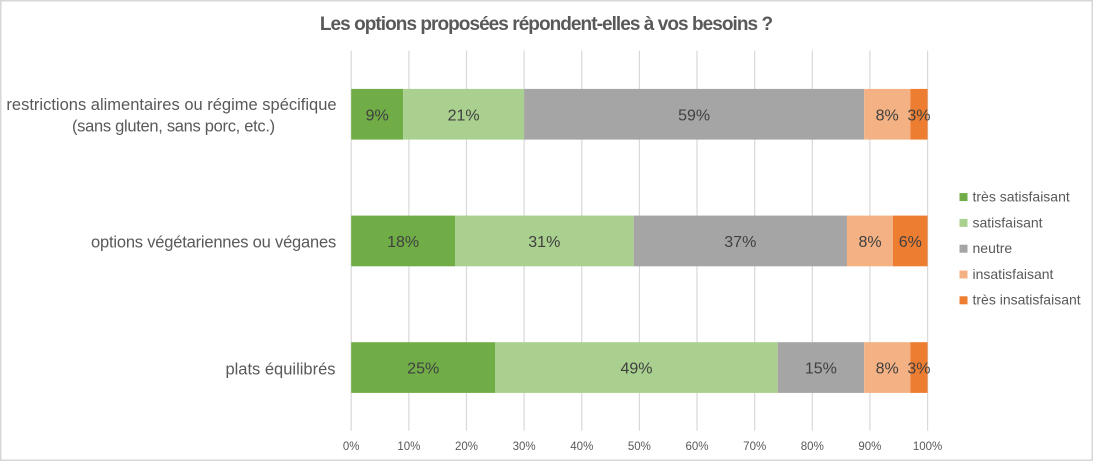 The image size is (1093, 461). What do you see at coordinates (740, 242) in the screenshot?
I see `svg-text: 37%` at bounding box center [740, 242].